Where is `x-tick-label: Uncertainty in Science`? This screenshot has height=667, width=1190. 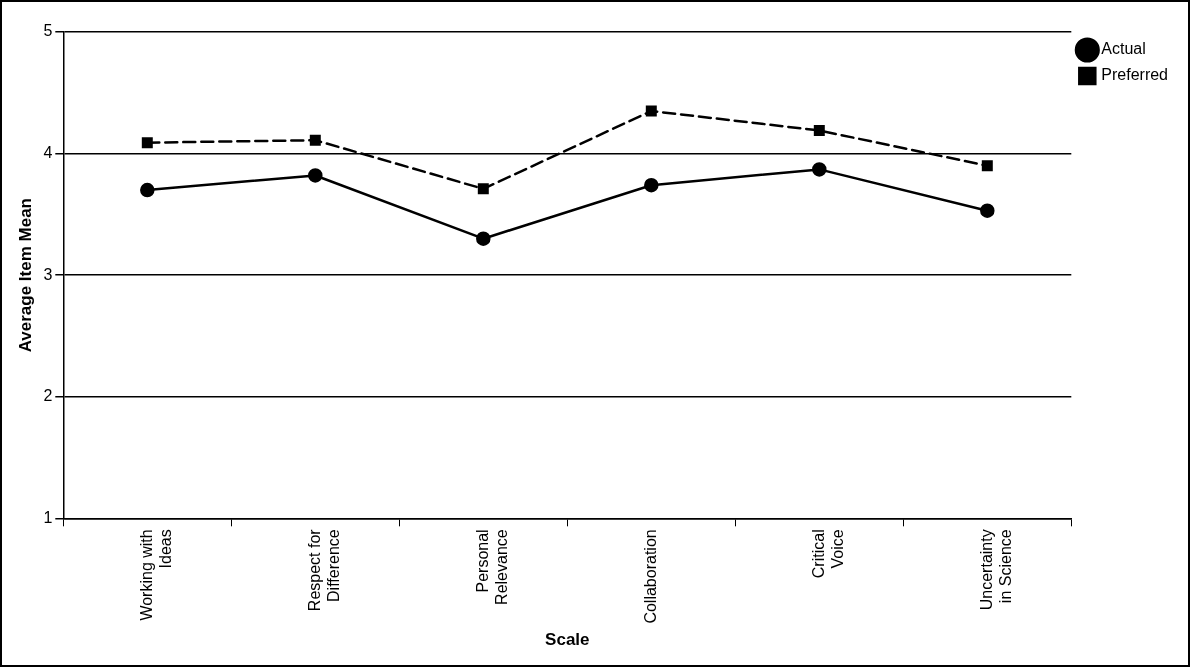
x-tick-label: Uncertainty in Science is located at coordinates (995, 570).